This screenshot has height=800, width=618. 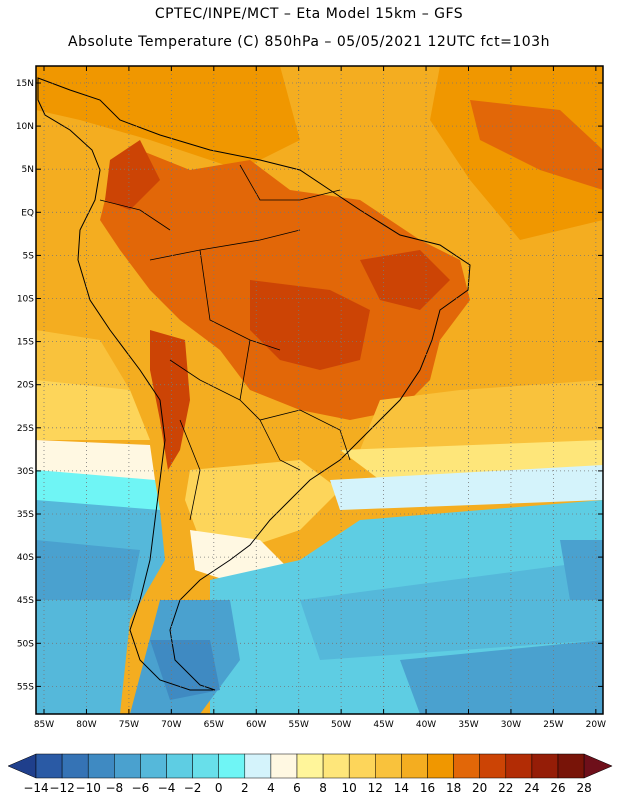 I want to click on lat-label: 30S, so click(x=25, y=472).